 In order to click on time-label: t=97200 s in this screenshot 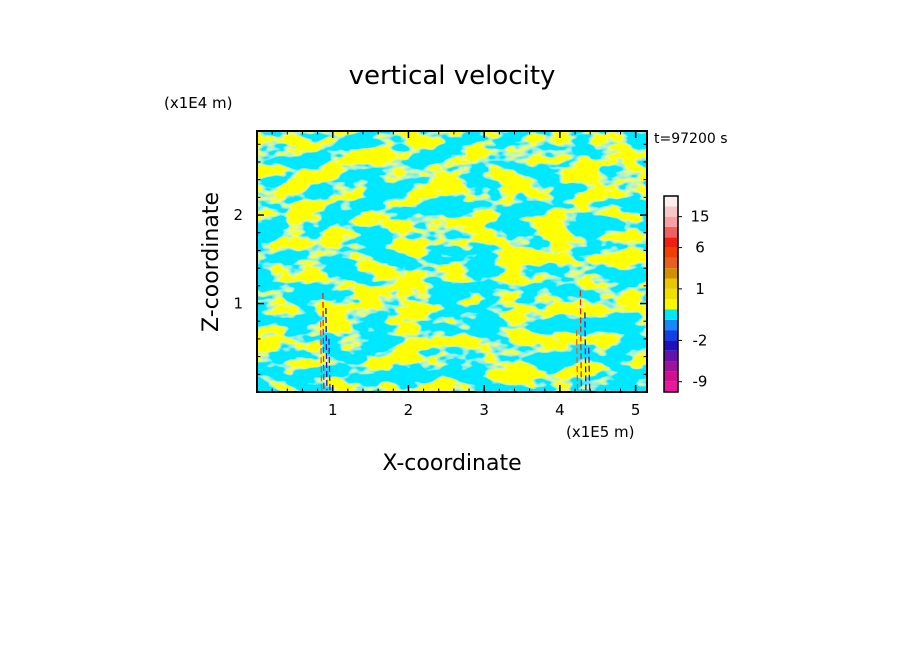, I will do `click(691, 139)`.